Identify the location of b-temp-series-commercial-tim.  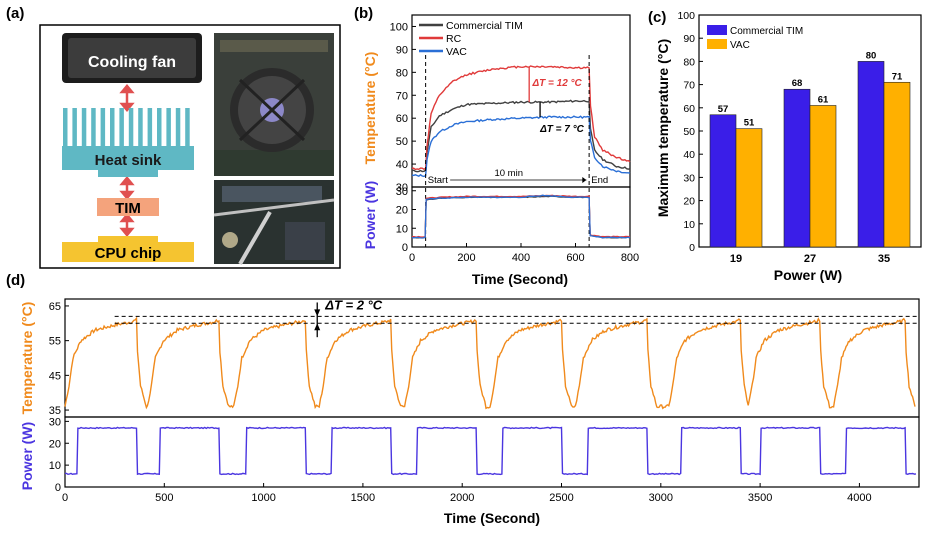
(521, 136).